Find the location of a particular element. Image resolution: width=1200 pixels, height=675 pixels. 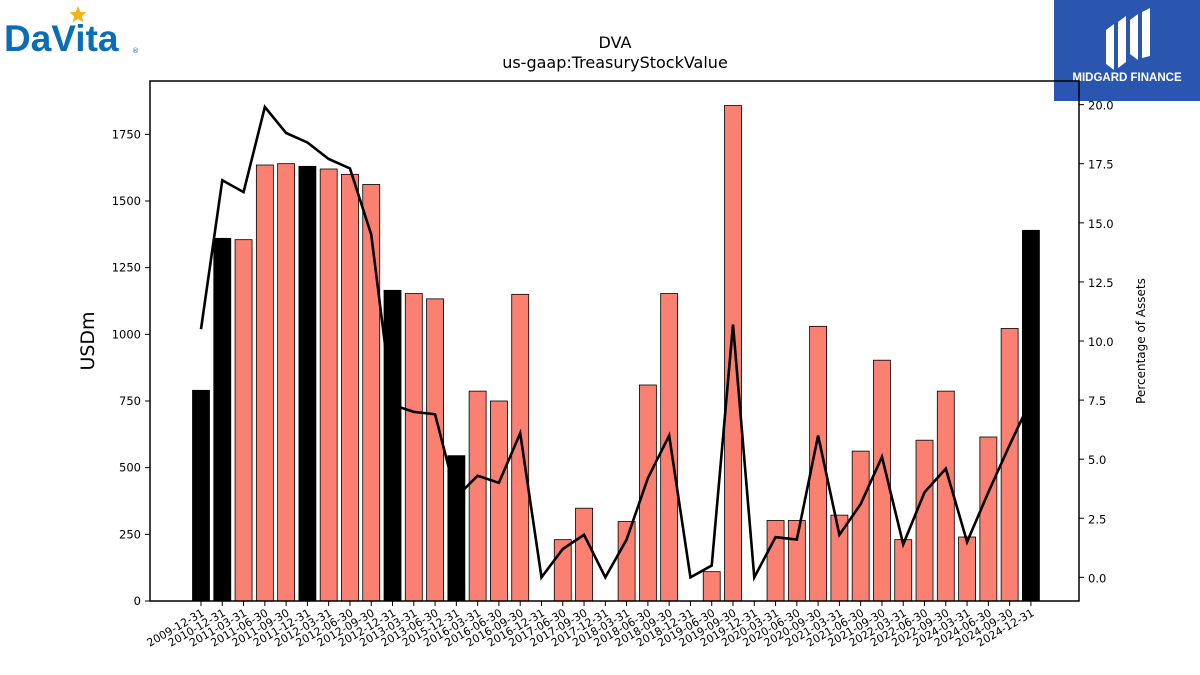

y2-tick-label: 15.0 is located at coordinates (1101, 224).